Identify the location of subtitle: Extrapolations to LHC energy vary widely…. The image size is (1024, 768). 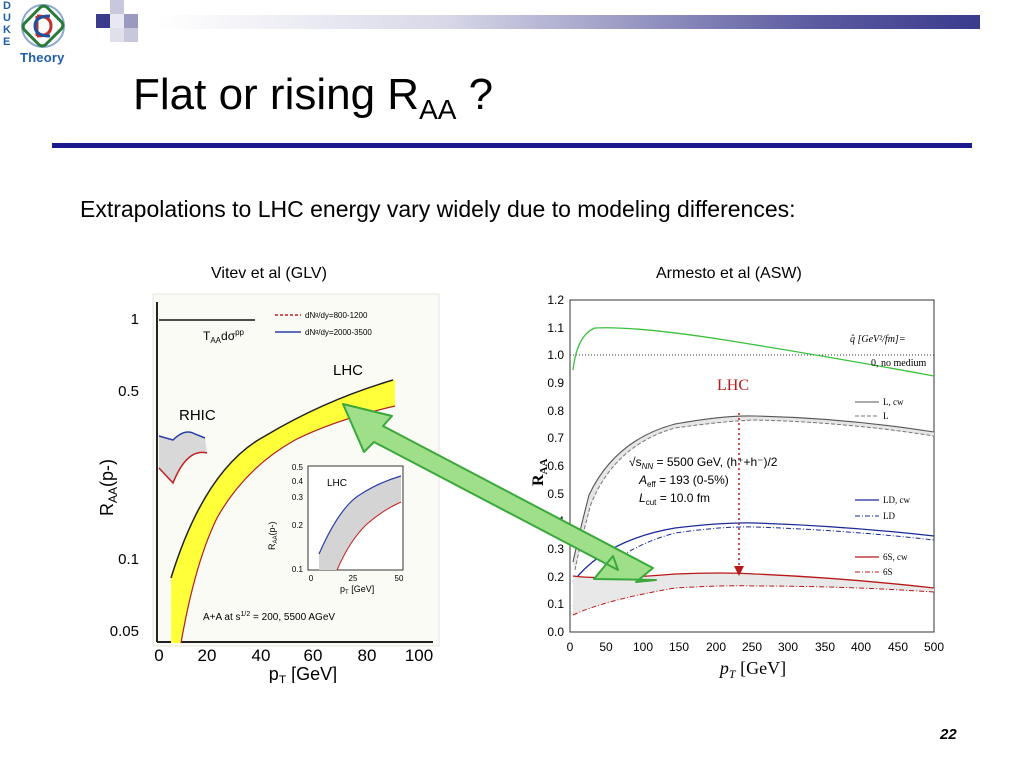
(438, 209).